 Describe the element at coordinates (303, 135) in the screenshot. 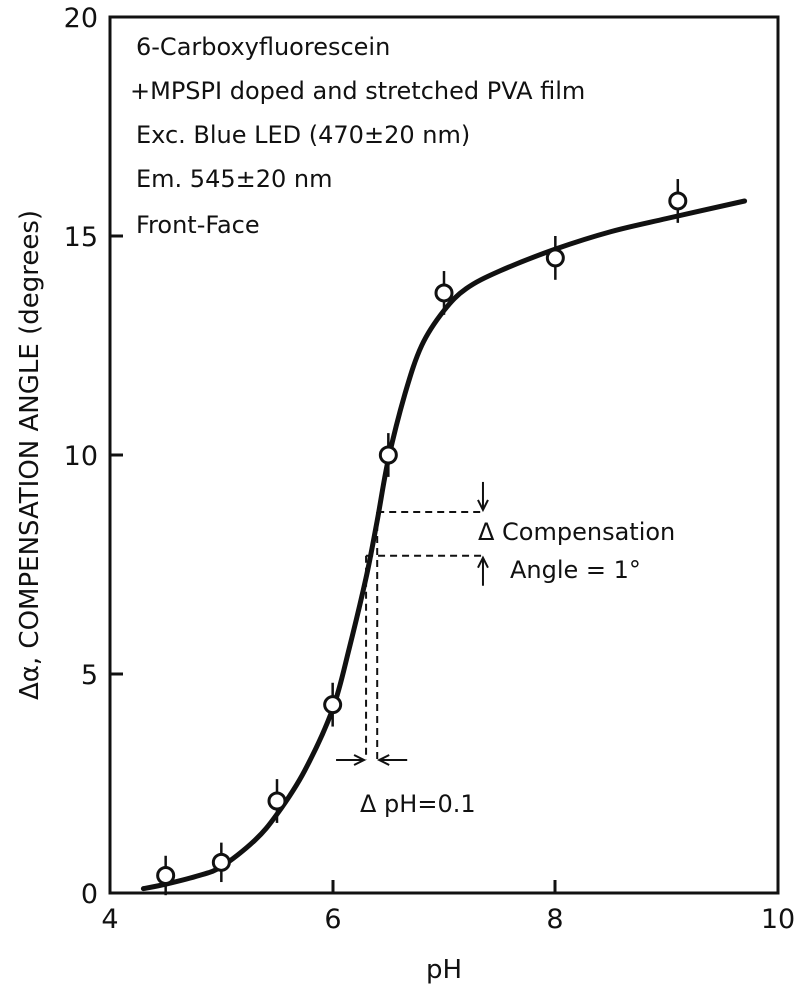

I see `annotation-line: Exc. Blue LED (470±20 nm)` at that location.